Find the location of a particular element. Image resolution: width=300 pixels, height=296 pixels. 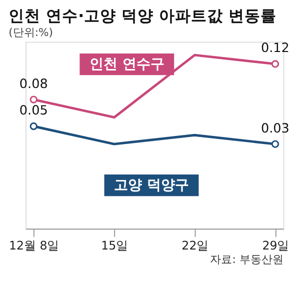

x-tick-label: 15일 is located at coordinates (114, 245).